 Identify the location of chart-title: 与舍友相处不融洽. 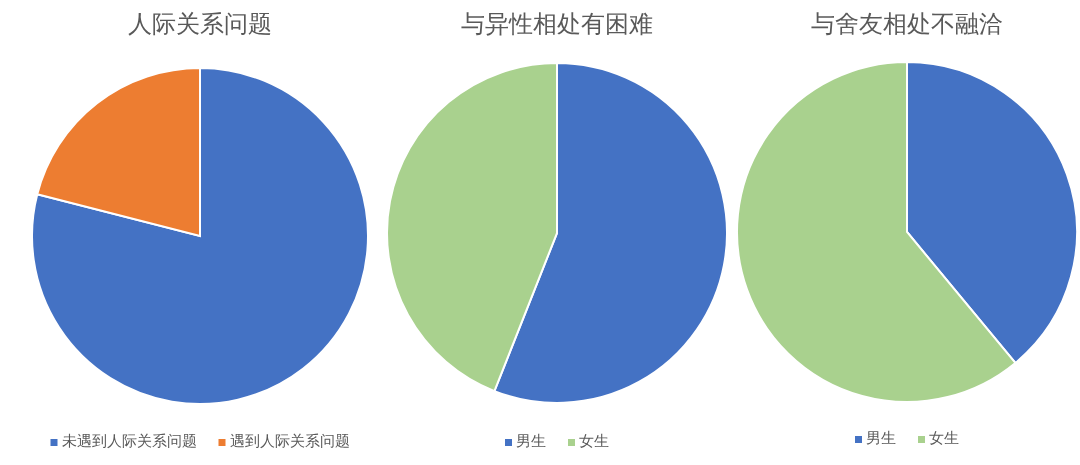
(907, 24).